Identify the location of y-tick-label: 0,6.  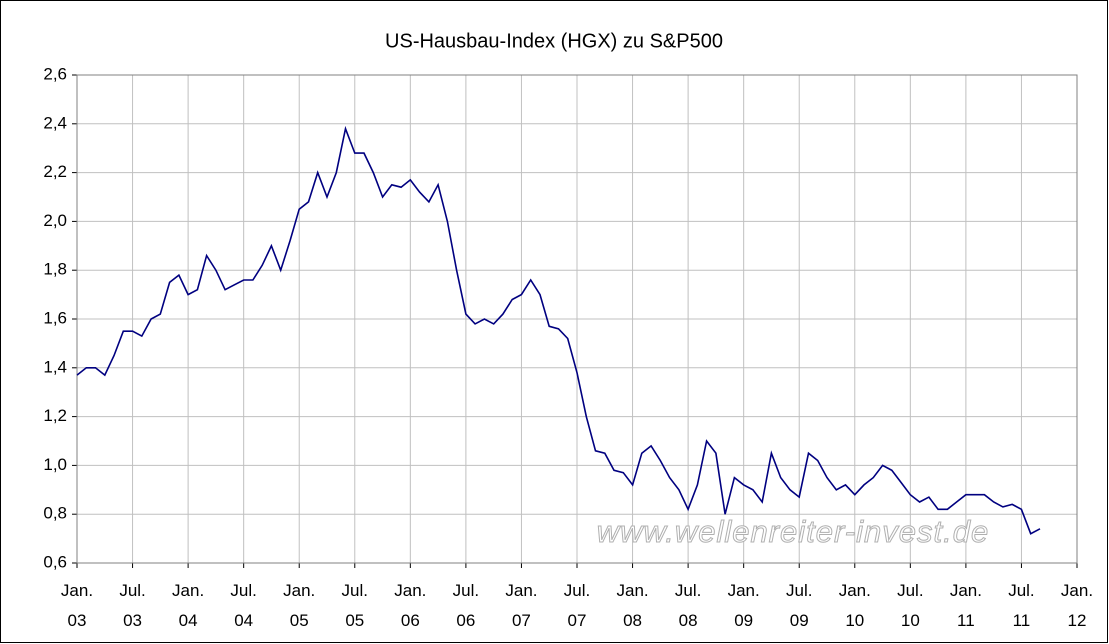
(55, 561).